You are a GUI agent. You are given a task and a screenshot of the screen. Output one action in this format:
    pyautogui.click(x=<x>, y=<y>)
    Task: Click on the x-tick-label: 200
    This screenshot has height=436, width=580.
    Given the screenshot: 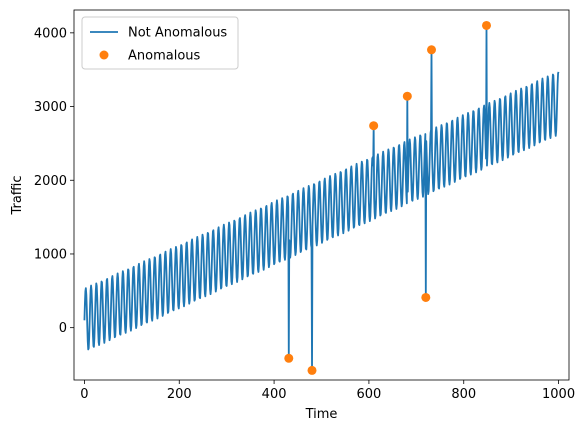 What is the action you would take?
    pyautogui.click(x=179, y=394)
    